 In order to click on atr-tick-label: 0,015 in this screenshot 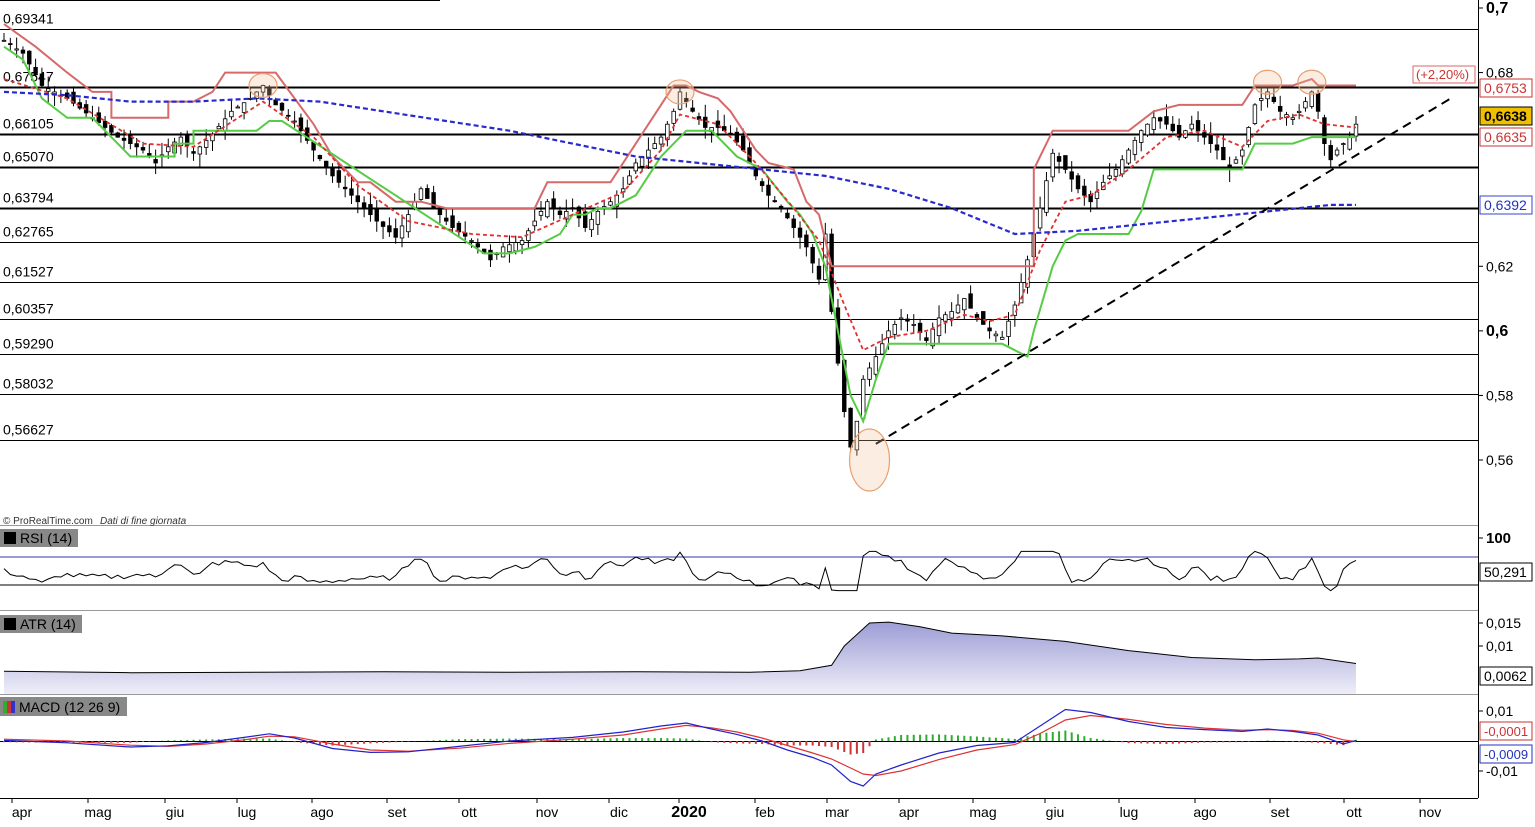, I will do `click(1503, 623)`.